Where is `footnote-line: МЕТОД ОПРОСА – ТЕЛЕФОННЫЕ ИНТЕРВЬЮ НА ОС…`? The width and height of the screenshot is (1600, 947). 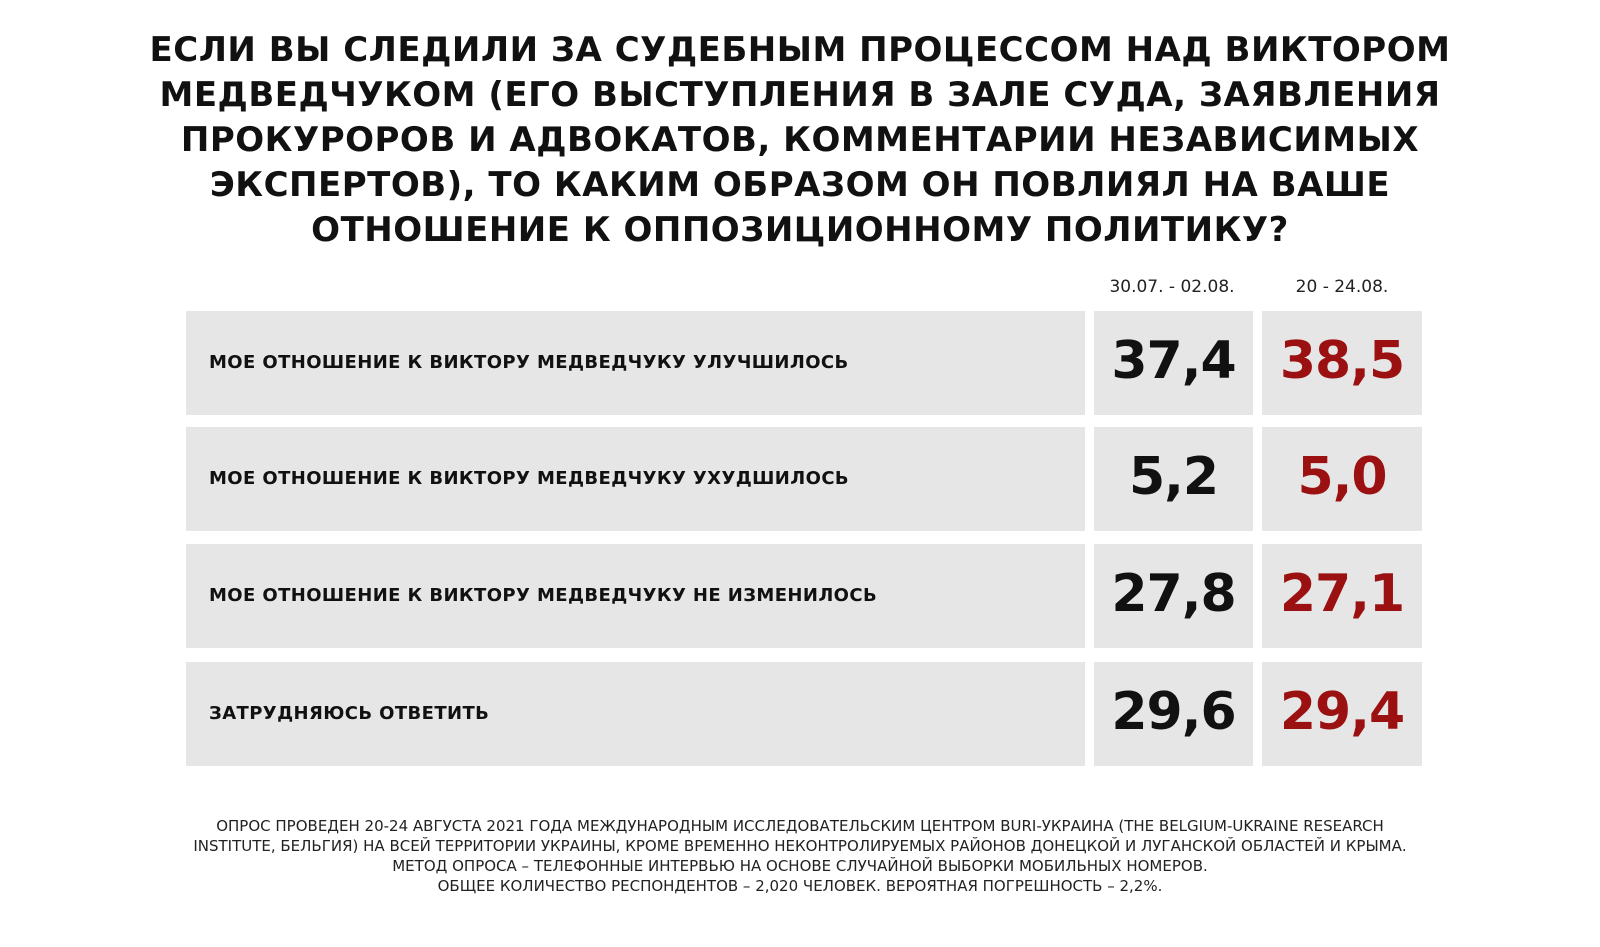
footnote-line: МЕТОД ОПРОСА – ТЕЛЕФОННЫЕ ИНТЕРВЬЮ НА ОС… is located at coordinates (800, 866).